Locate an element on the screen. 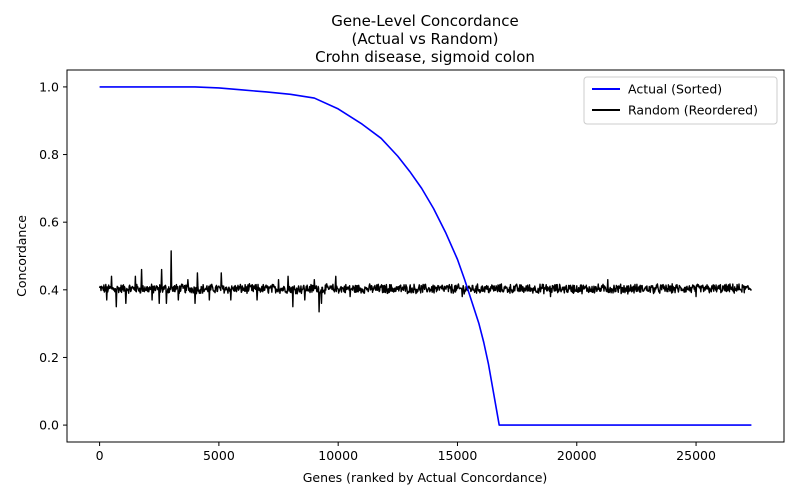  y-tick-label: 1.0 is located at coordinates (49, 86).